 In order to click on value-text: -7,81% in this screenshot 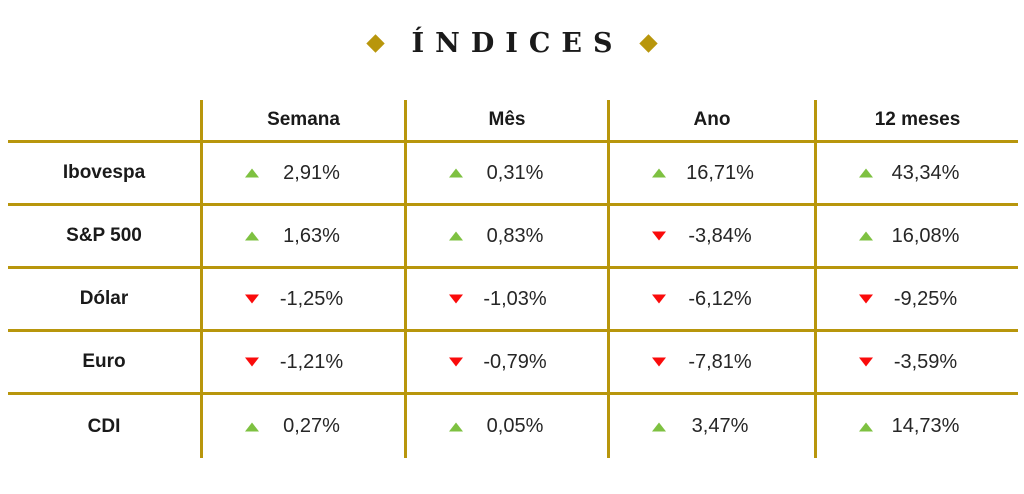, I will do `click(720, 361)`.